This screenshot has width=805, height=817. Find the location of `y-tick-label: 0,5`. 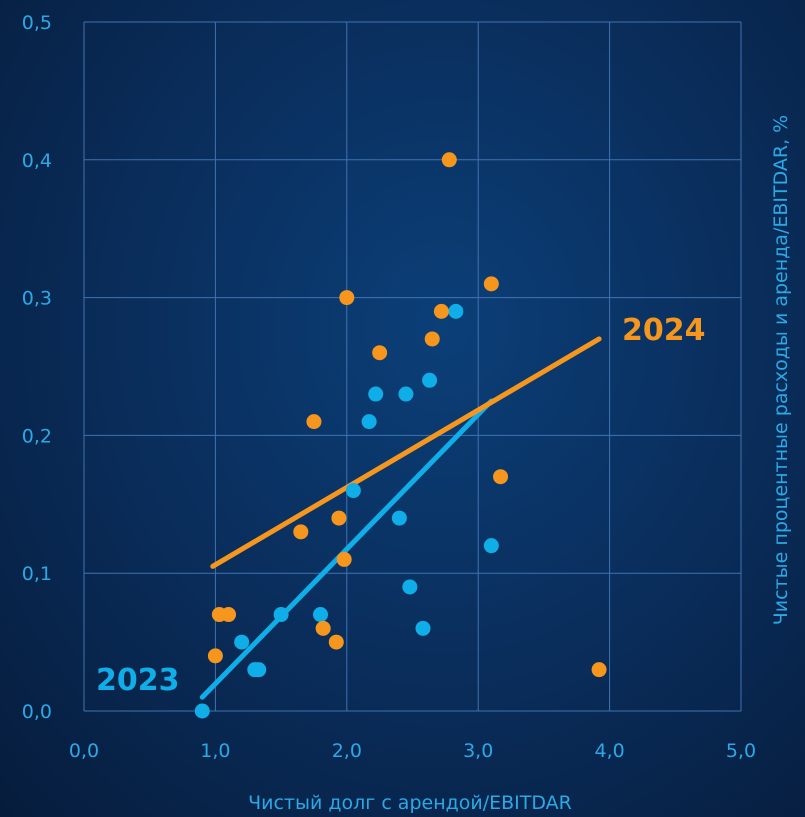

y-tick-label: 0,5 is located at coordinates (37, 23).